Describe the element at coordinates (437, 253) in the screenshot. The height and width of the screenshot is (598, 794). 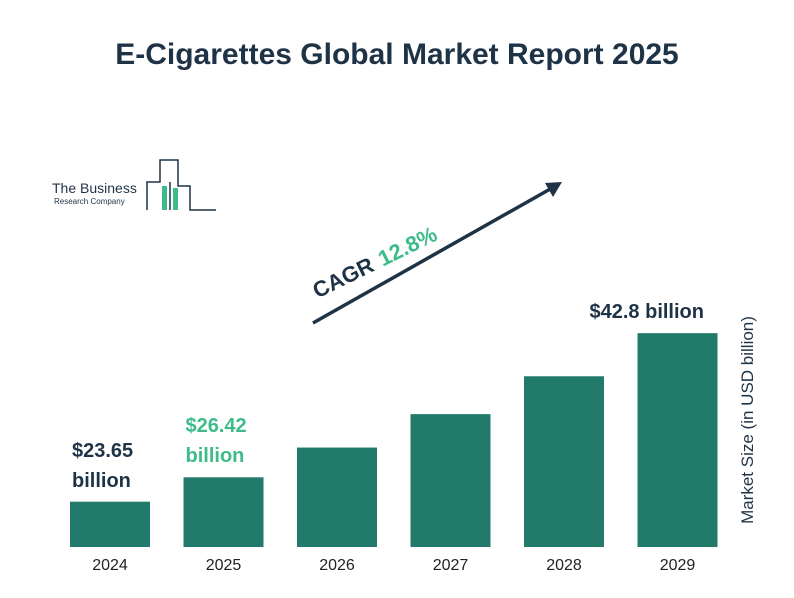
I see `cagr-arrow` at that location.